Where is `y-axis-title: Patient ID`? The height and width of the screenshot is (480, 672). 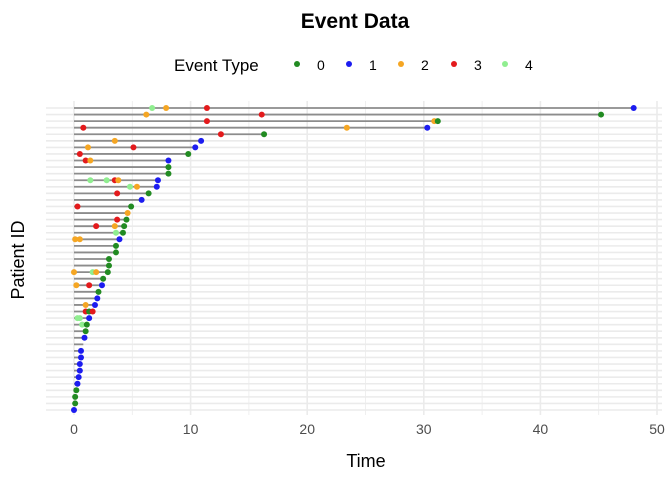
y-axis-title: Patient ID is located at coordinates (18, 259).